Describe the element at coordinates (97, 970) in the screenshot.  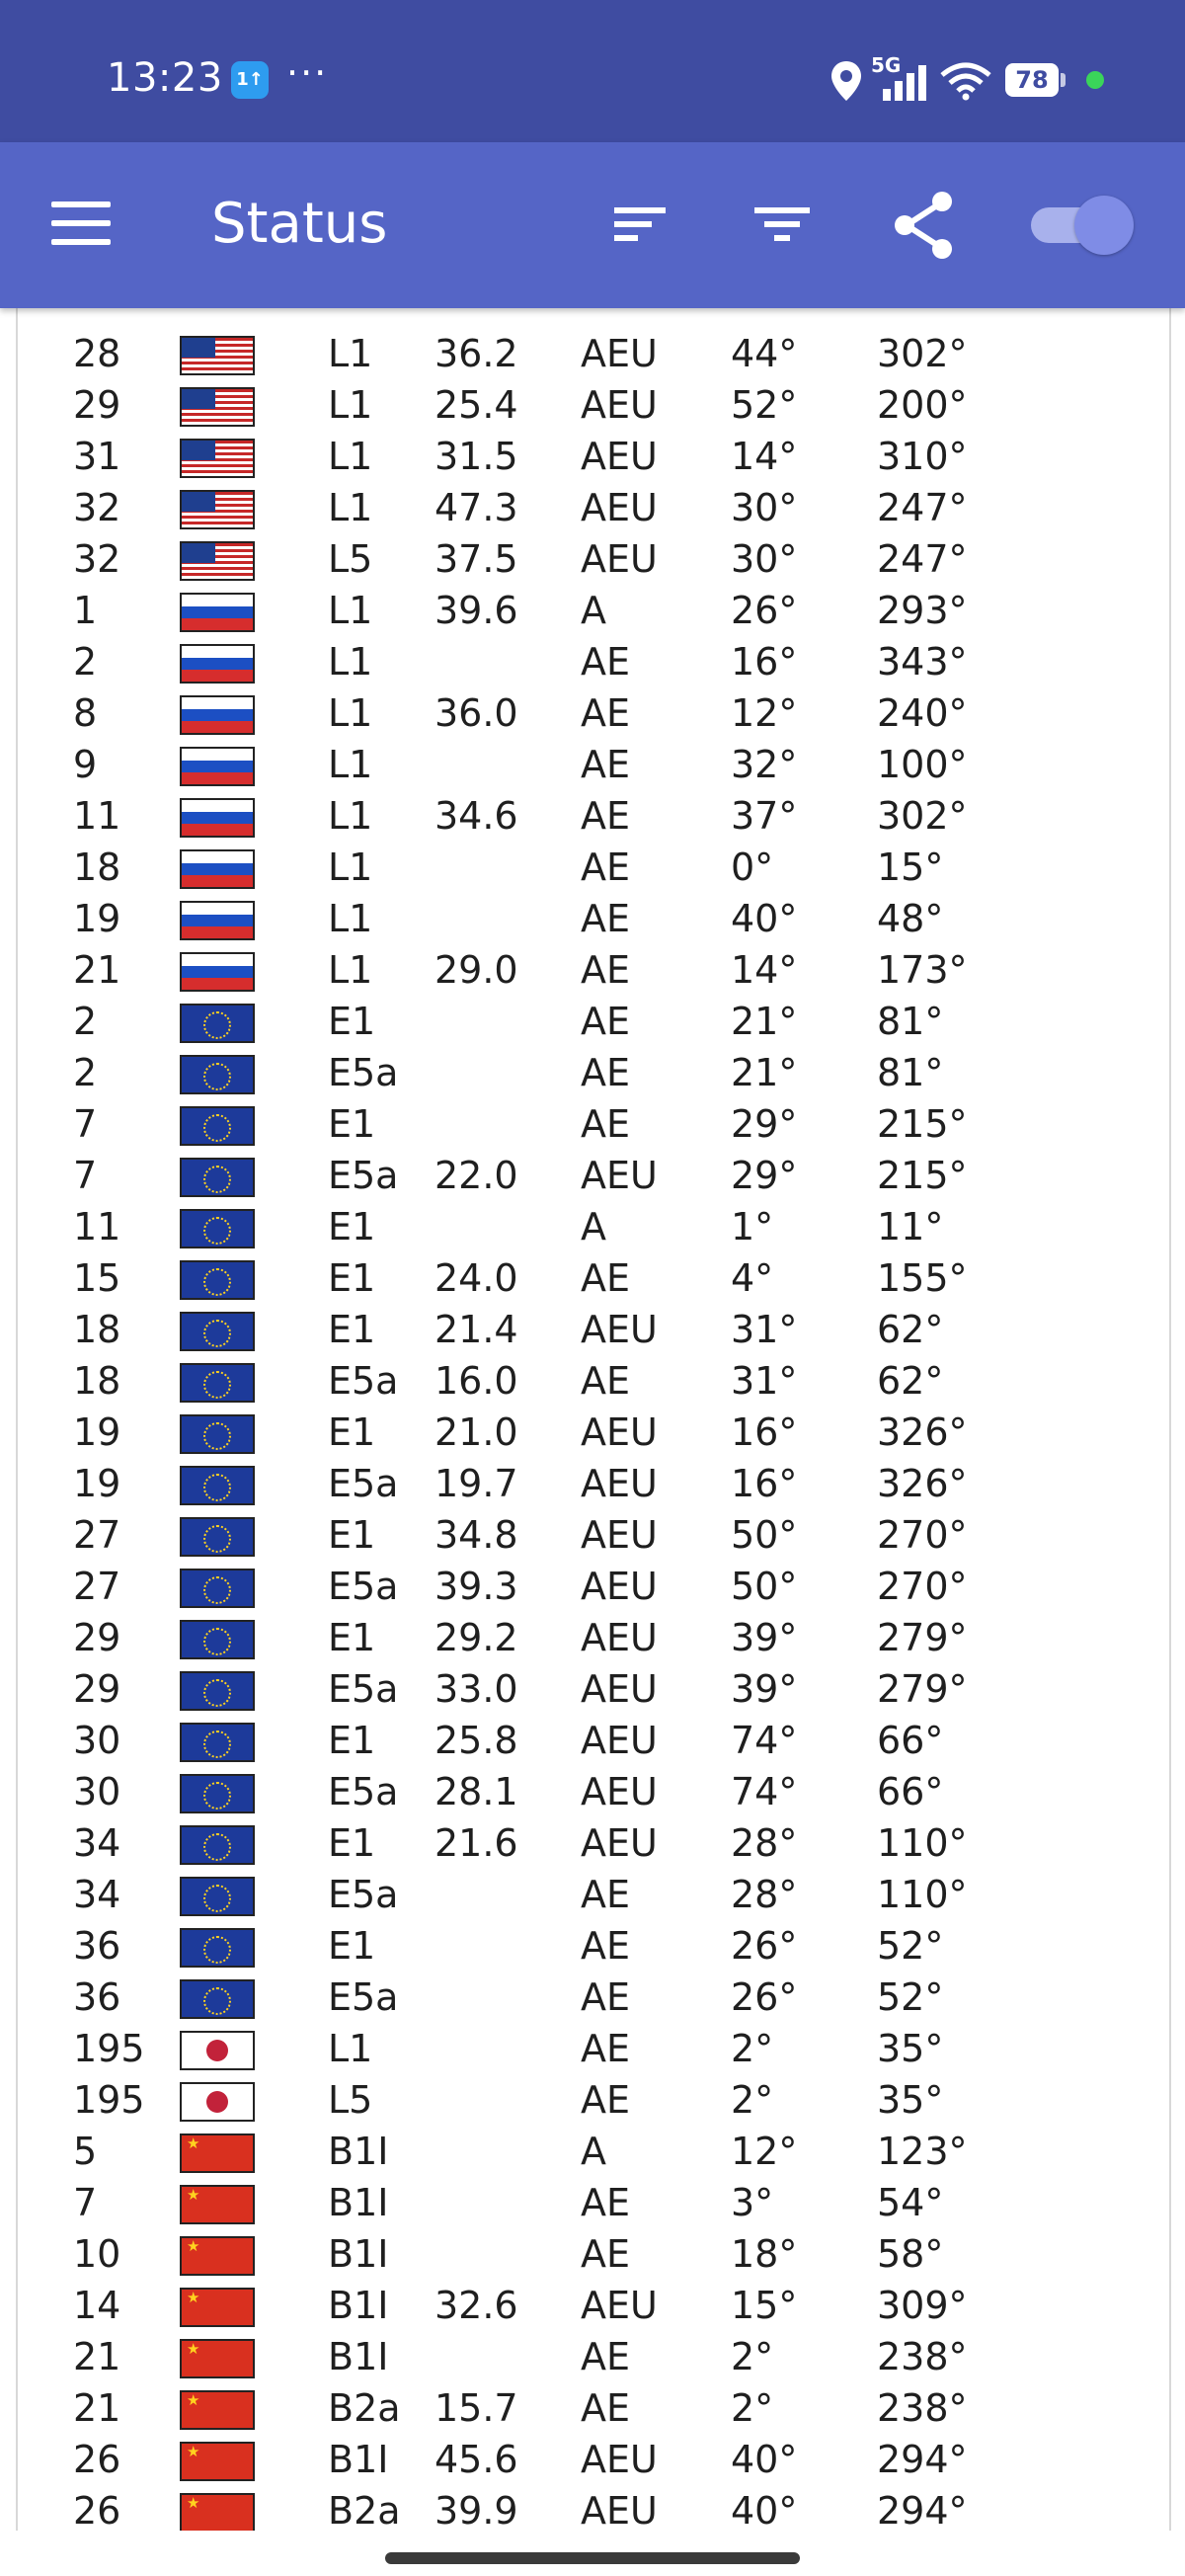
I see `prn-cell: 21` at that location.